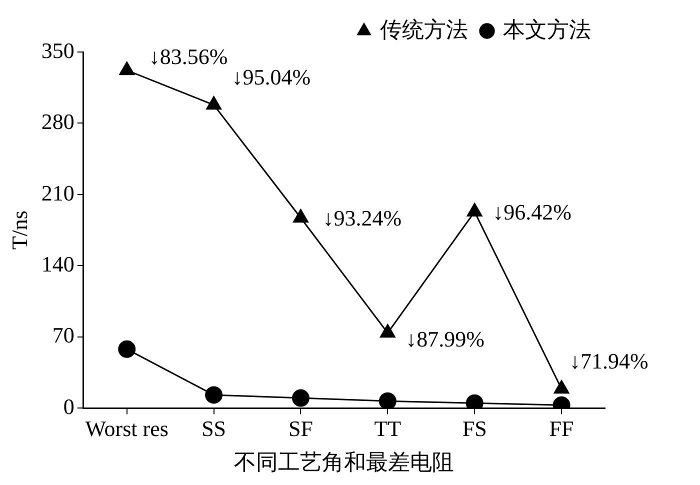 The image size is (700, 485). What do you see at coordinates (388, 429) in the screenshot?
I see `x-tick-label: TT` at bounding box center [388, 429].